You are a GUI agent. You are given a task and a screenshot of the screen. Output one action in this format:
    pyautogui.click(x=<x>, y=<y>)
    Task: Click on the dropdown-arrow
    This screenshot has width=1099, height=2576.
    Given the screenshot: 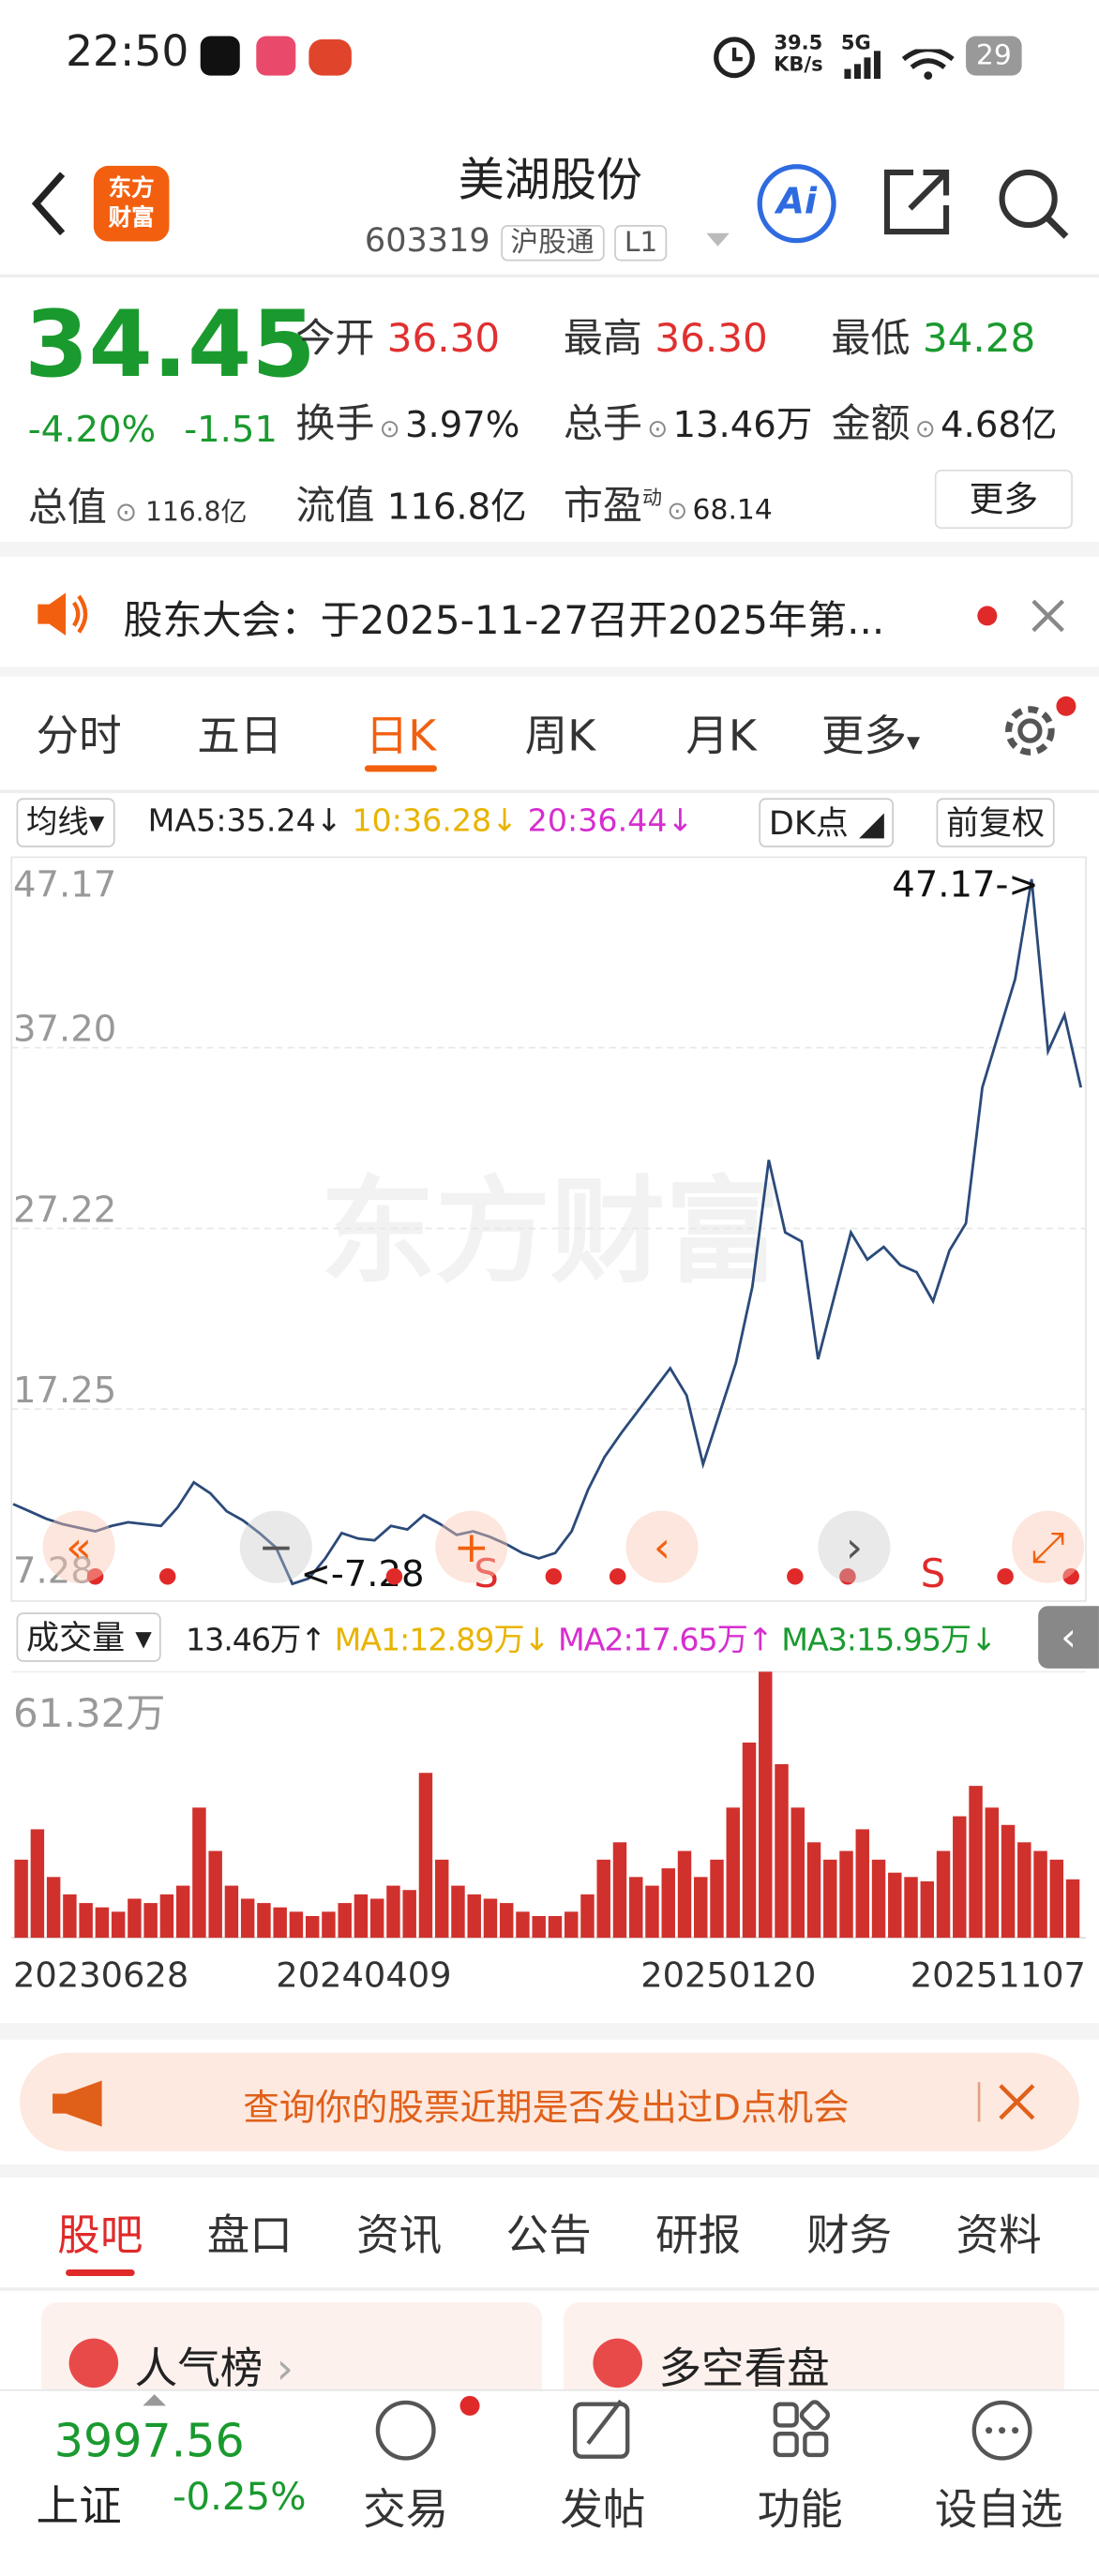 What is the action you would take?
    pyautogui.click(x=718, y=239)
    